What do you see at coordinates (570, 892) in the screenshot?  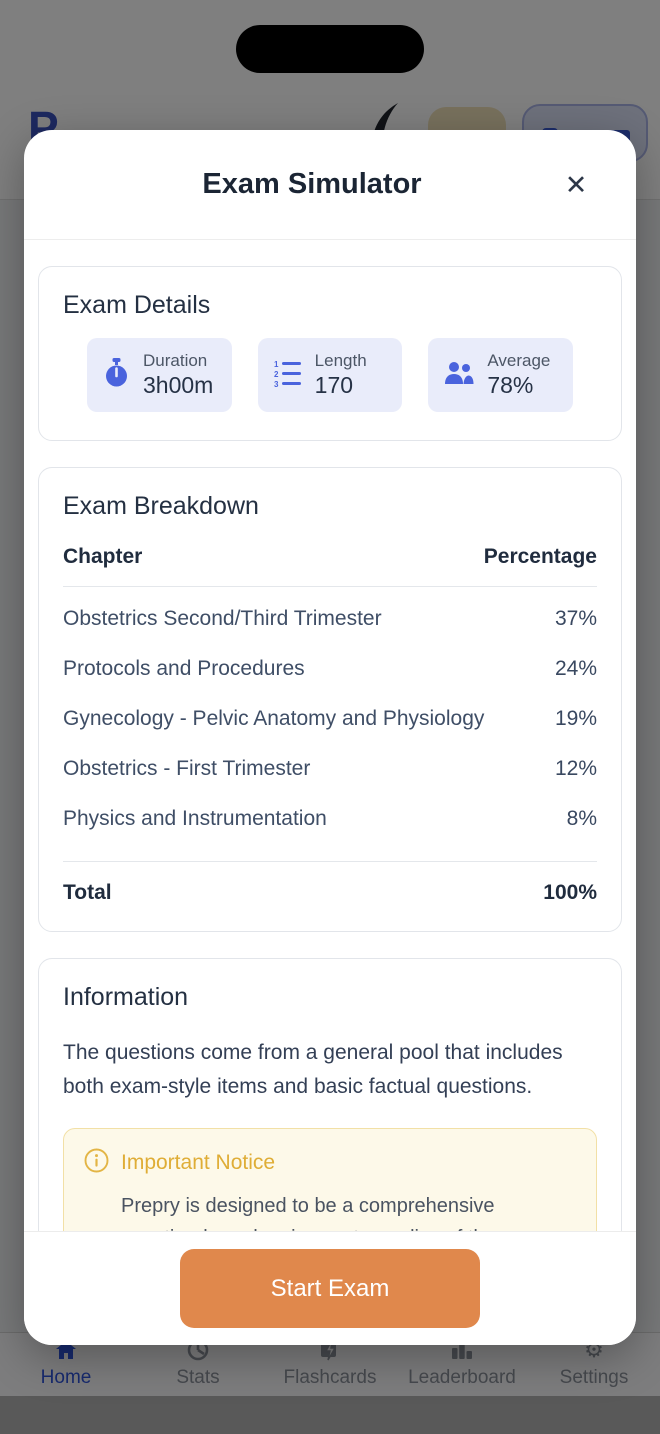 I see `total-value: 100%` at bounding box center [570, 892].